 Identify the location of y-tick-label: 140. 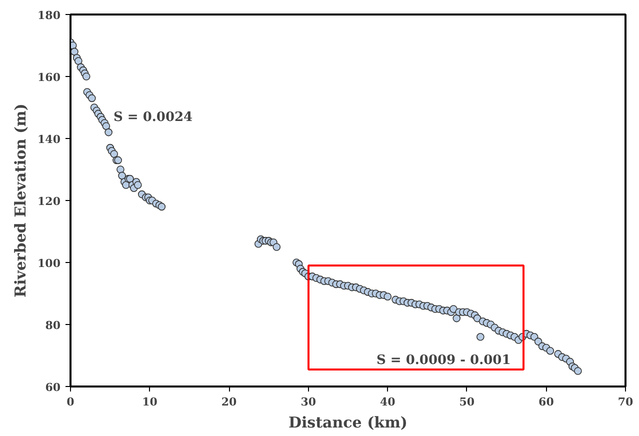
(49, 139).